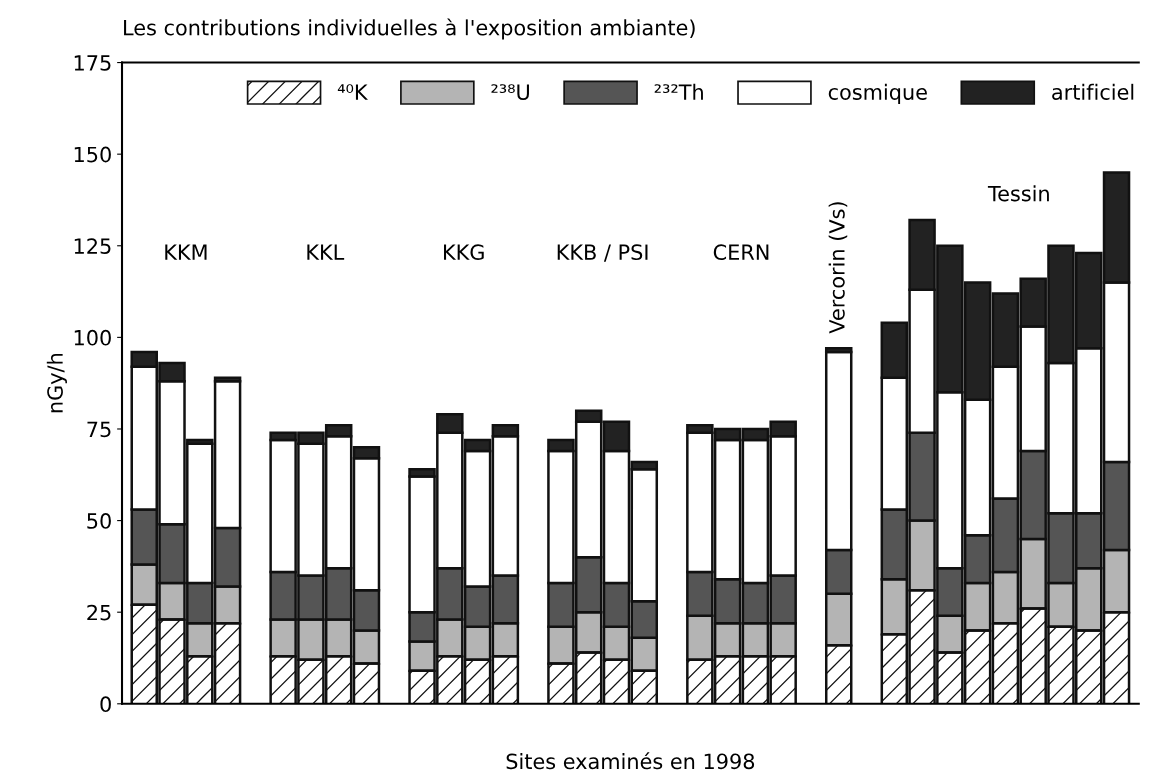  I want to click on chart-title: Les contributions individuelles à l'exposition ambiante), so click(409, 29).